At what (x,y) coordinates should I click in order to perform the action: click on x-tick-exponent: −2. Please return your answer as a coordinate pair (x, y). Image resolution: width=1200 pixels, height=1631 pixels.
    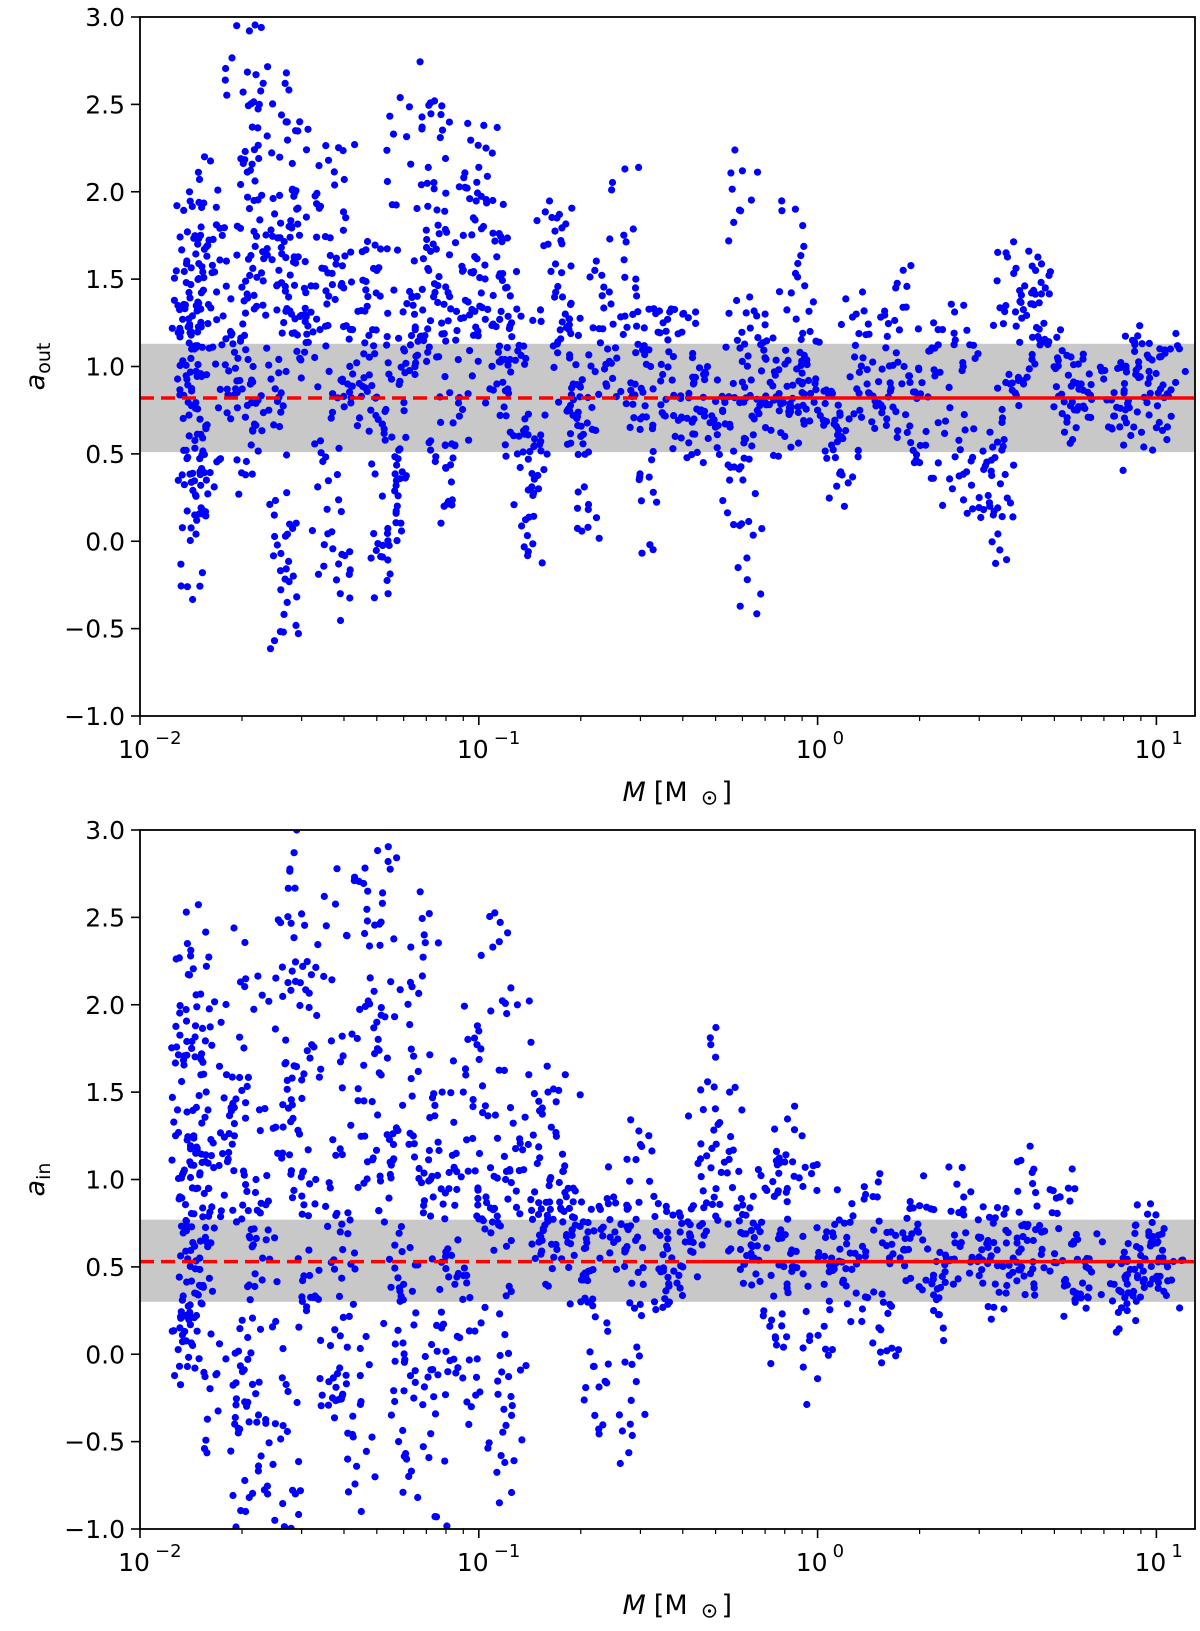
    Looking at the image, I should click on (168, 738).